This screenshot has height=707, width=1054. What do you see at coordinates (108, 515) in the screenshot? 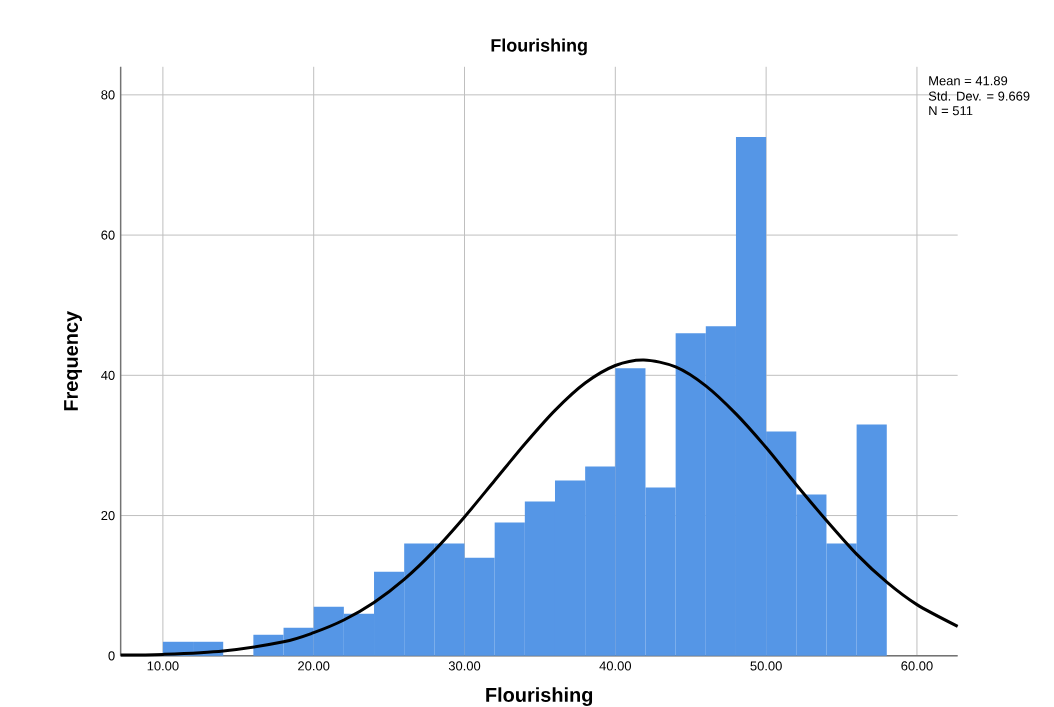
I see `y-tick-label: 20` at bounding box center [108, 515].